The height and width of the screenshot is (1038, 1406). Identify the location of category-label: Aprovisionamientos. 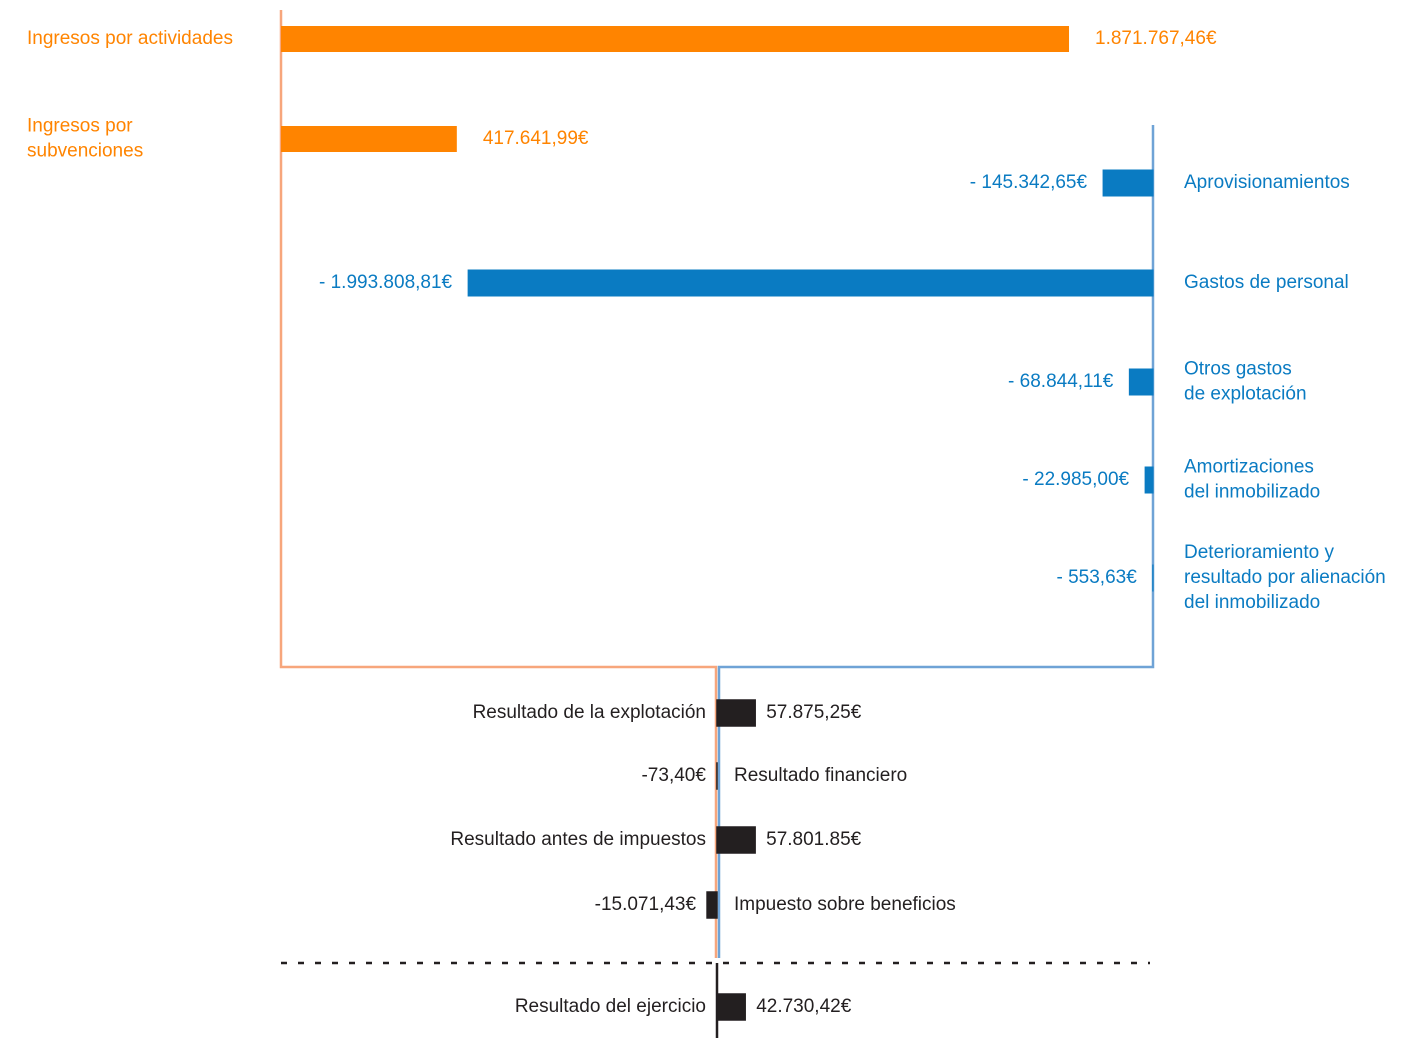
(1267, 182).